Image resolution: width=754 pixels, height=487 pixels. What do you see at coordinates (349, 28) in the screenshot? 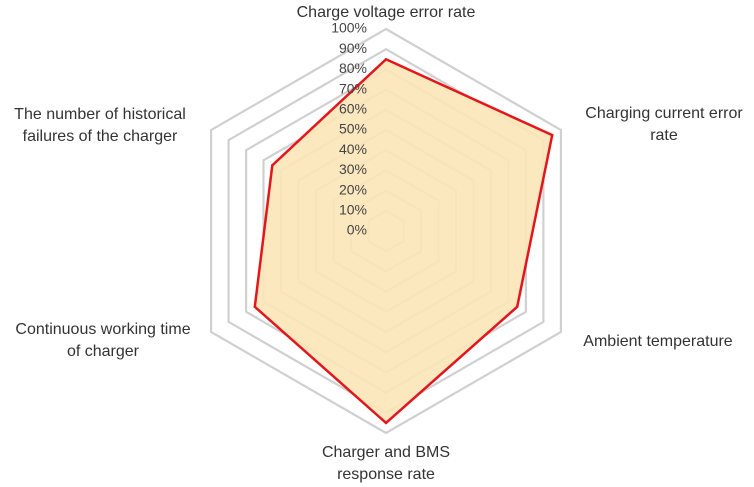
I see `tick-label: 100%` at bounding box center [349, 28].